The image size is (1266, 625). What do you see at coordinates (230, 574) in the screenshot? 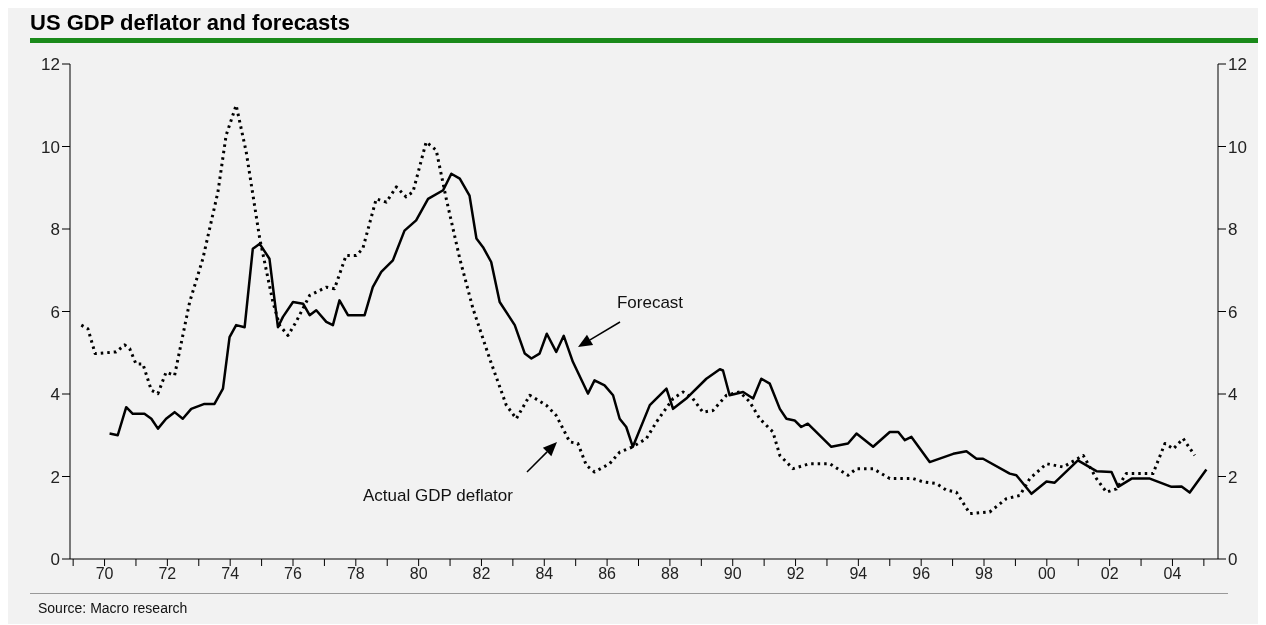
I see `x-tick-label: 74` at bounding box center [230, 574].